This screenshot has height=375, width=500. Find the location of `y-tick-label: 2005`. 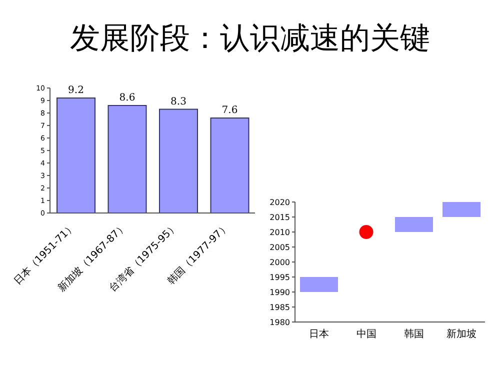

y-tick-label: 2005 is located at coordinates (280, 247).